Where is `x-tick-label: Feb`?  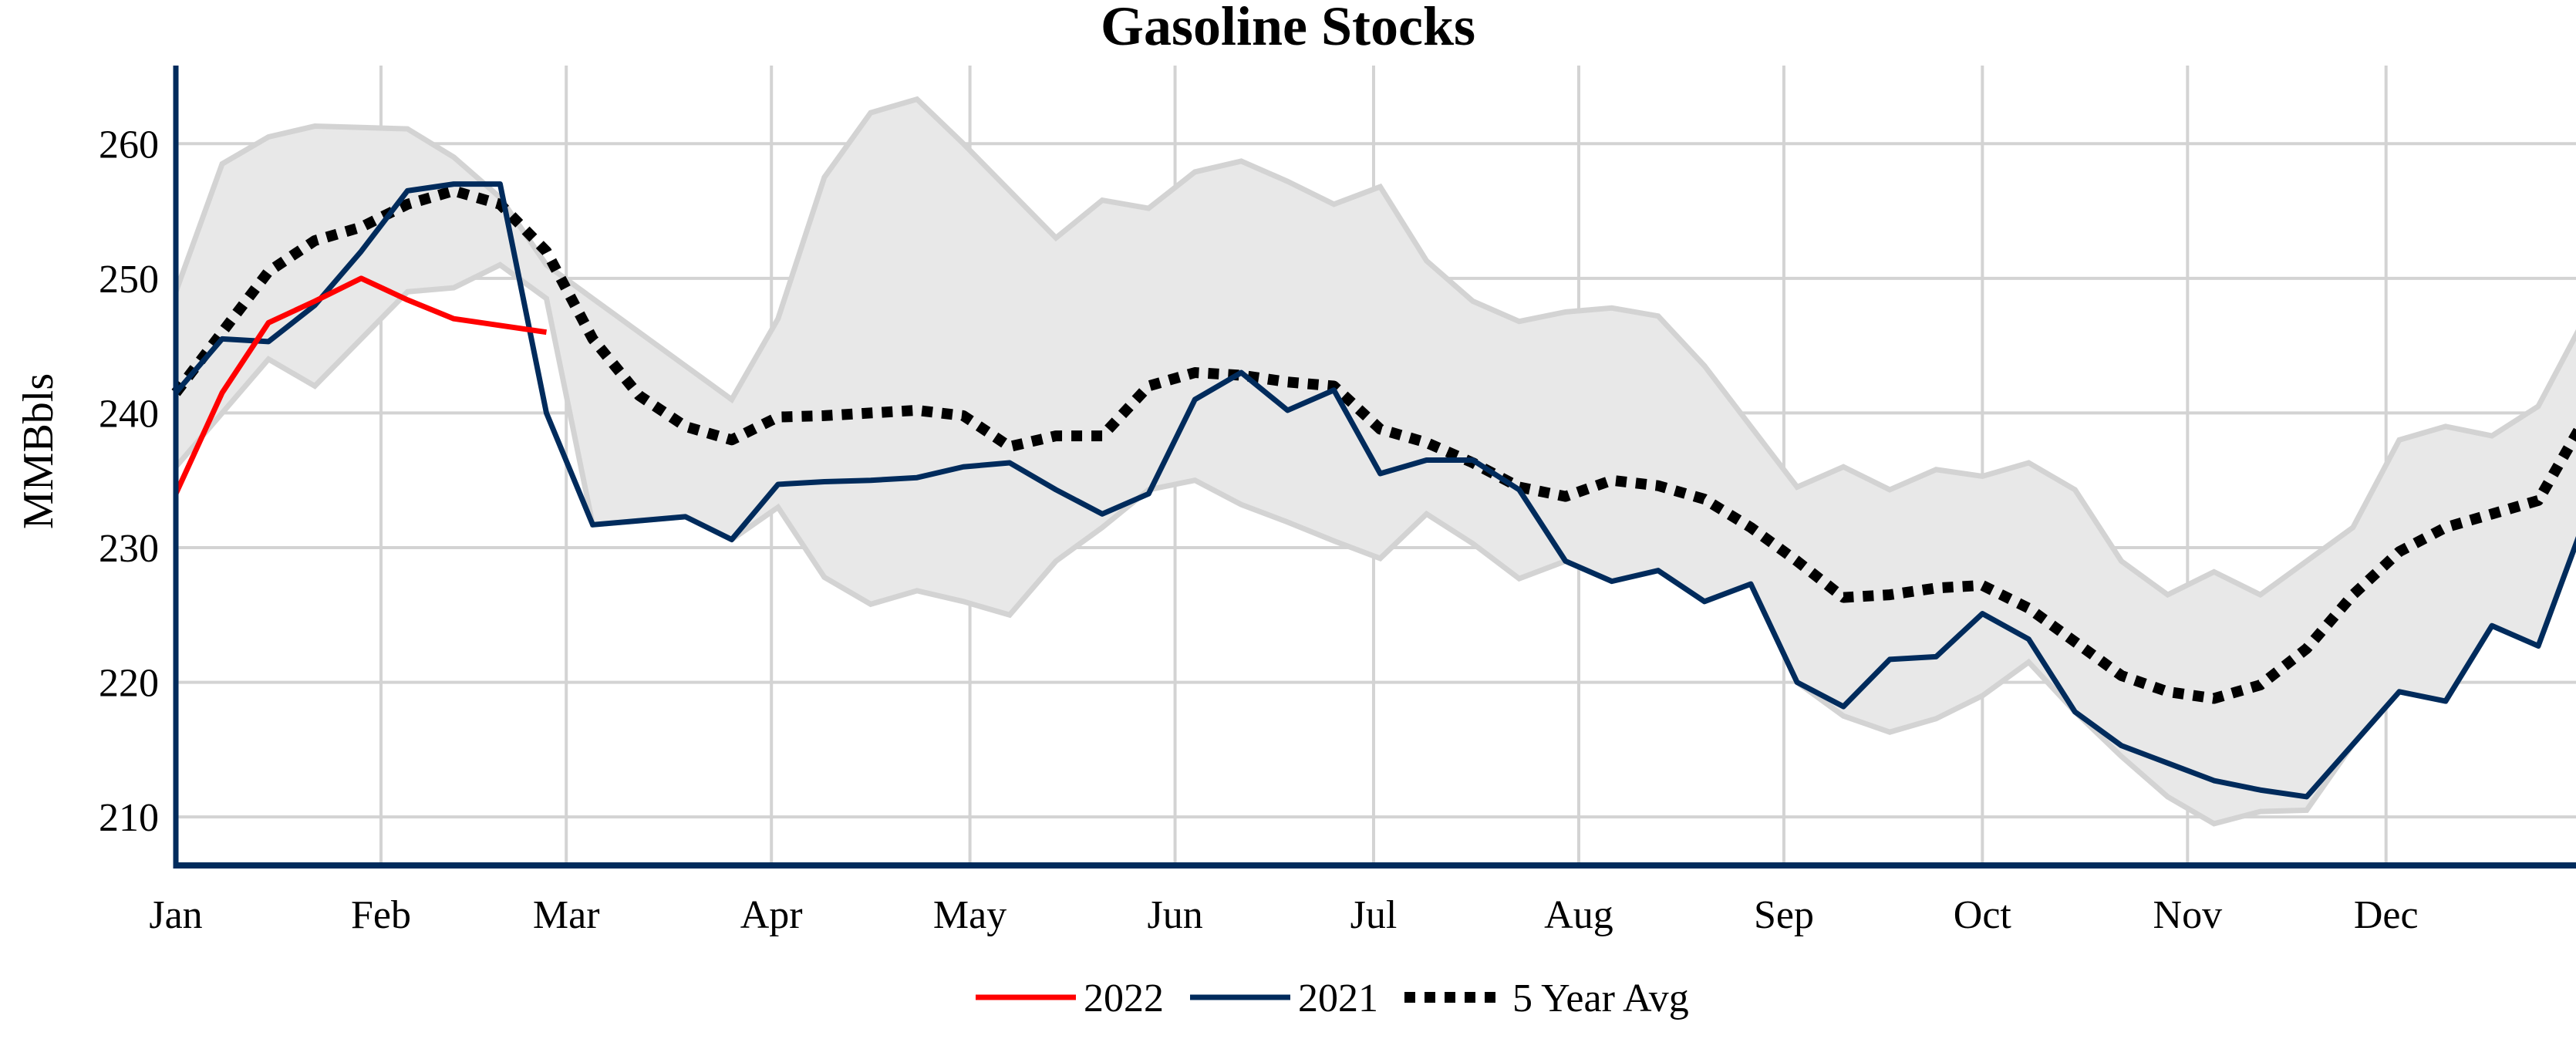 x-tick-label: Feb is located at coordinates (381, 915).